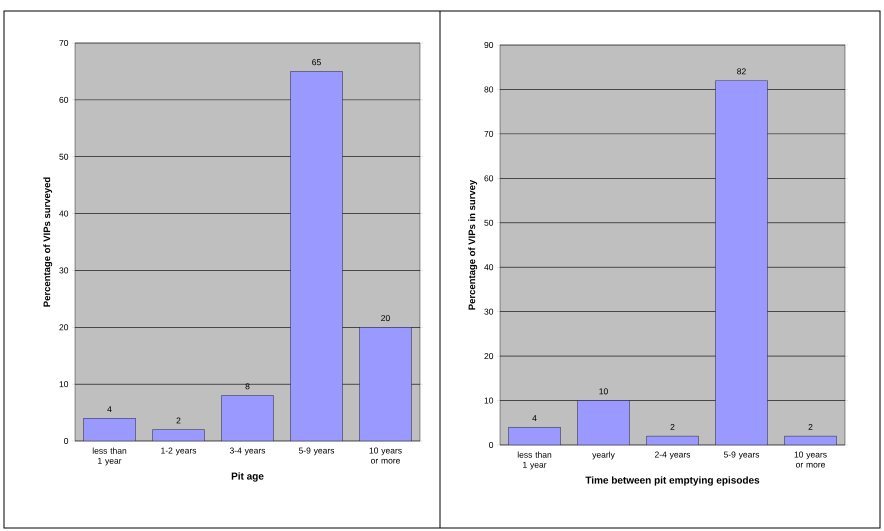 This screenshot has width=884, height=531. I want to click on data-label: 8, so click(248, 386).